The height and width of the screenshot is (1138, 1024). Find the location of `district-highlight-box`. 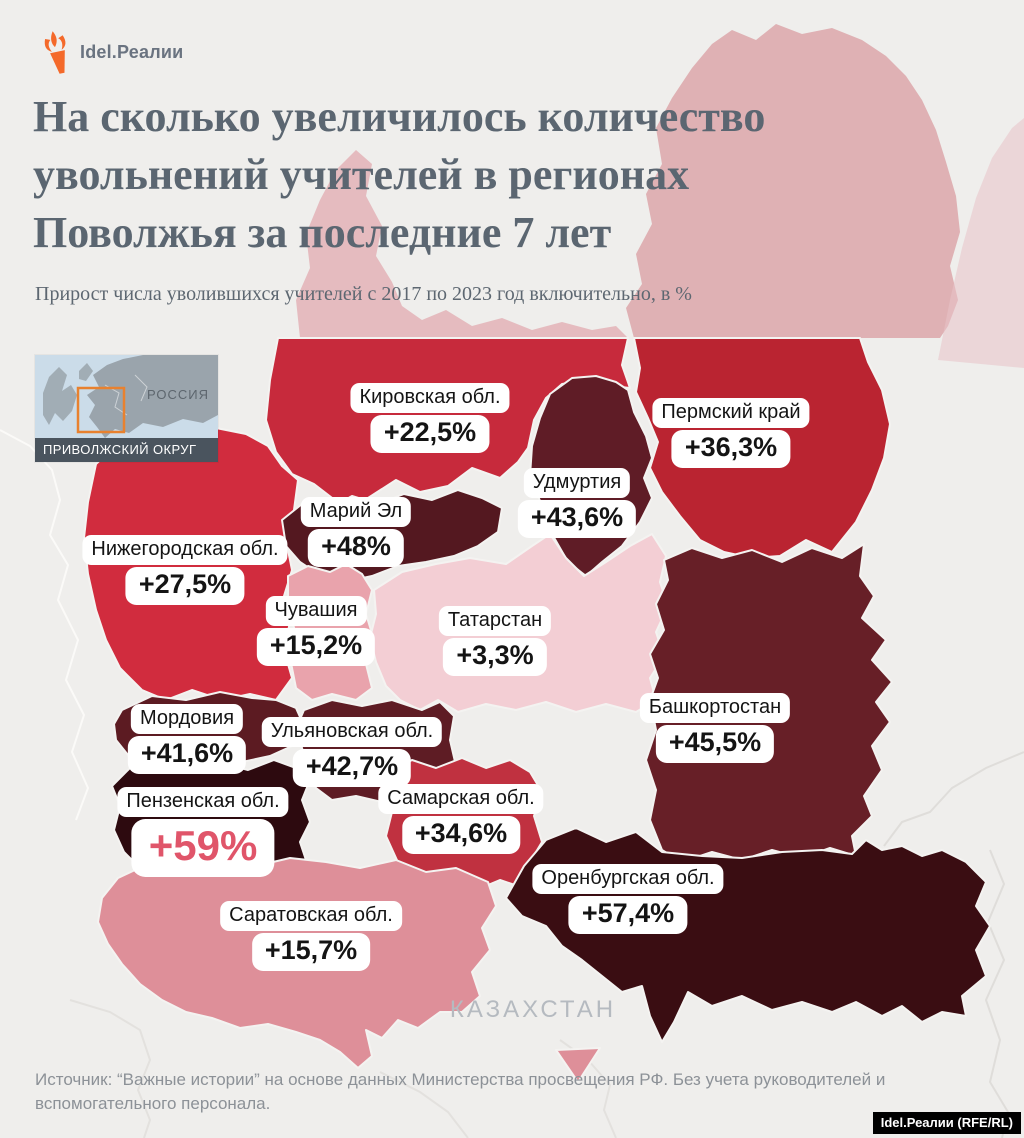

district-highlight-box is located at coordinates (101, 410).